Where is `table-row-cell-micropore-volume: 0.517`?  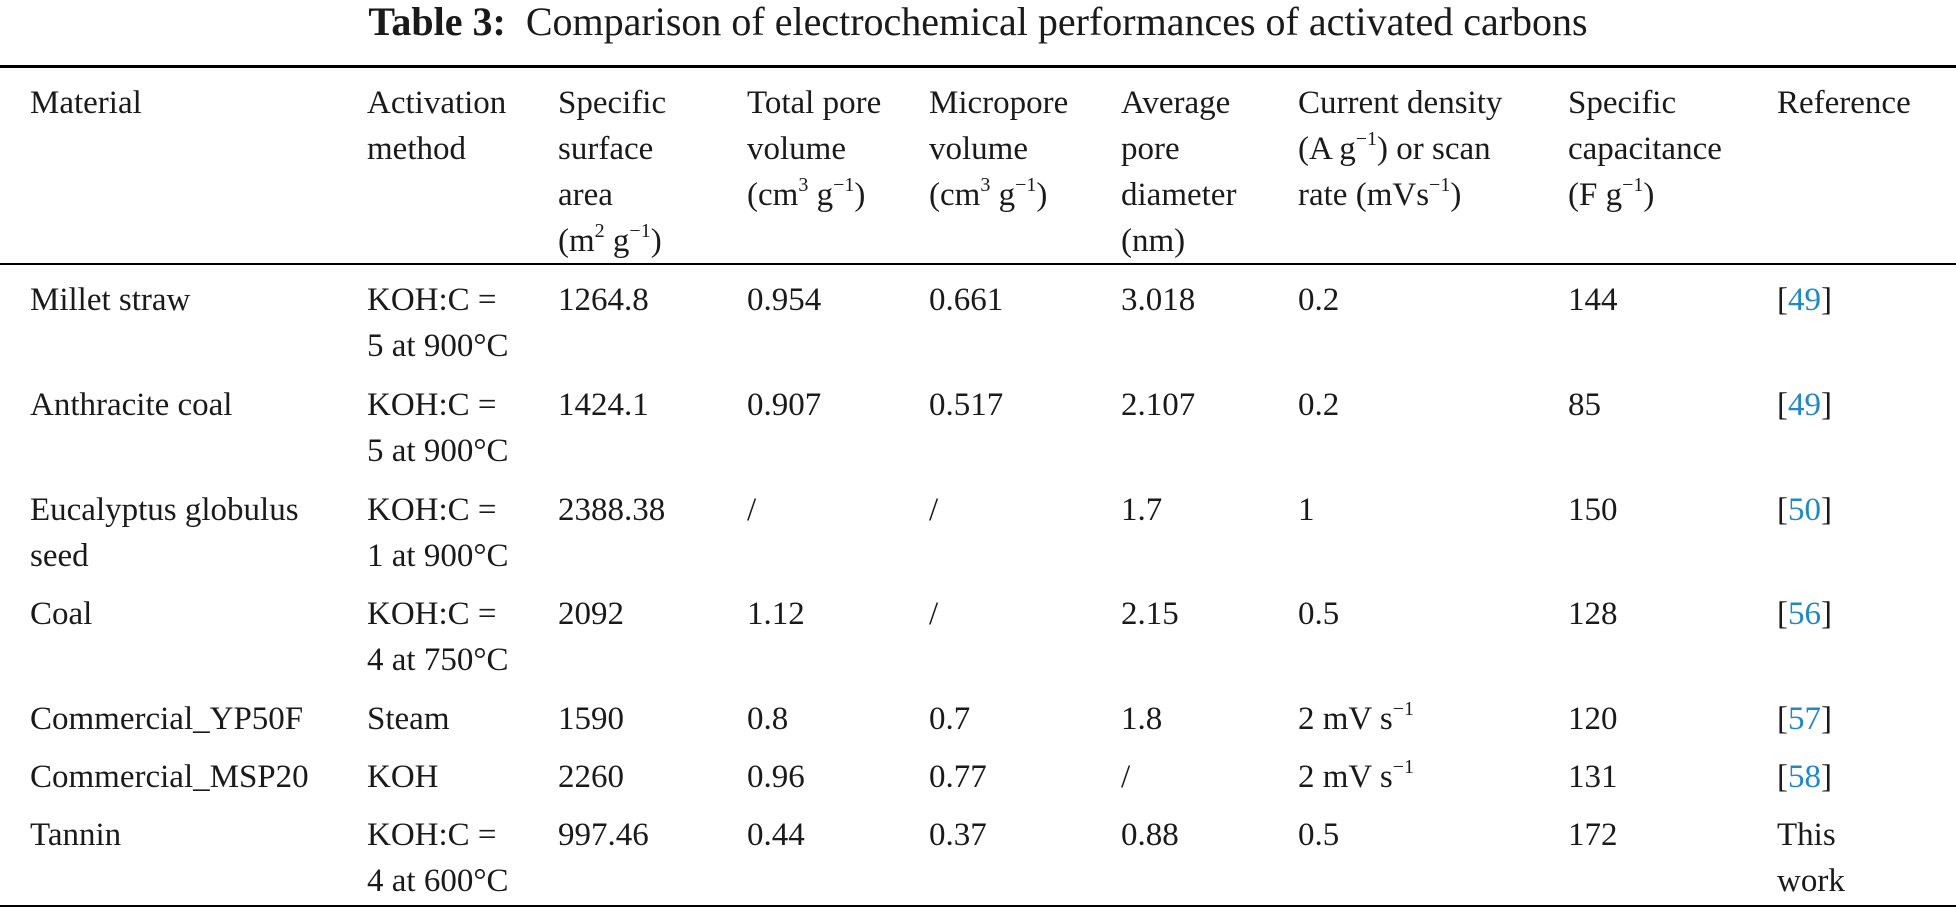 table-row-cell-micropore-volume: 0.517 is located at coordinates (966, 405).